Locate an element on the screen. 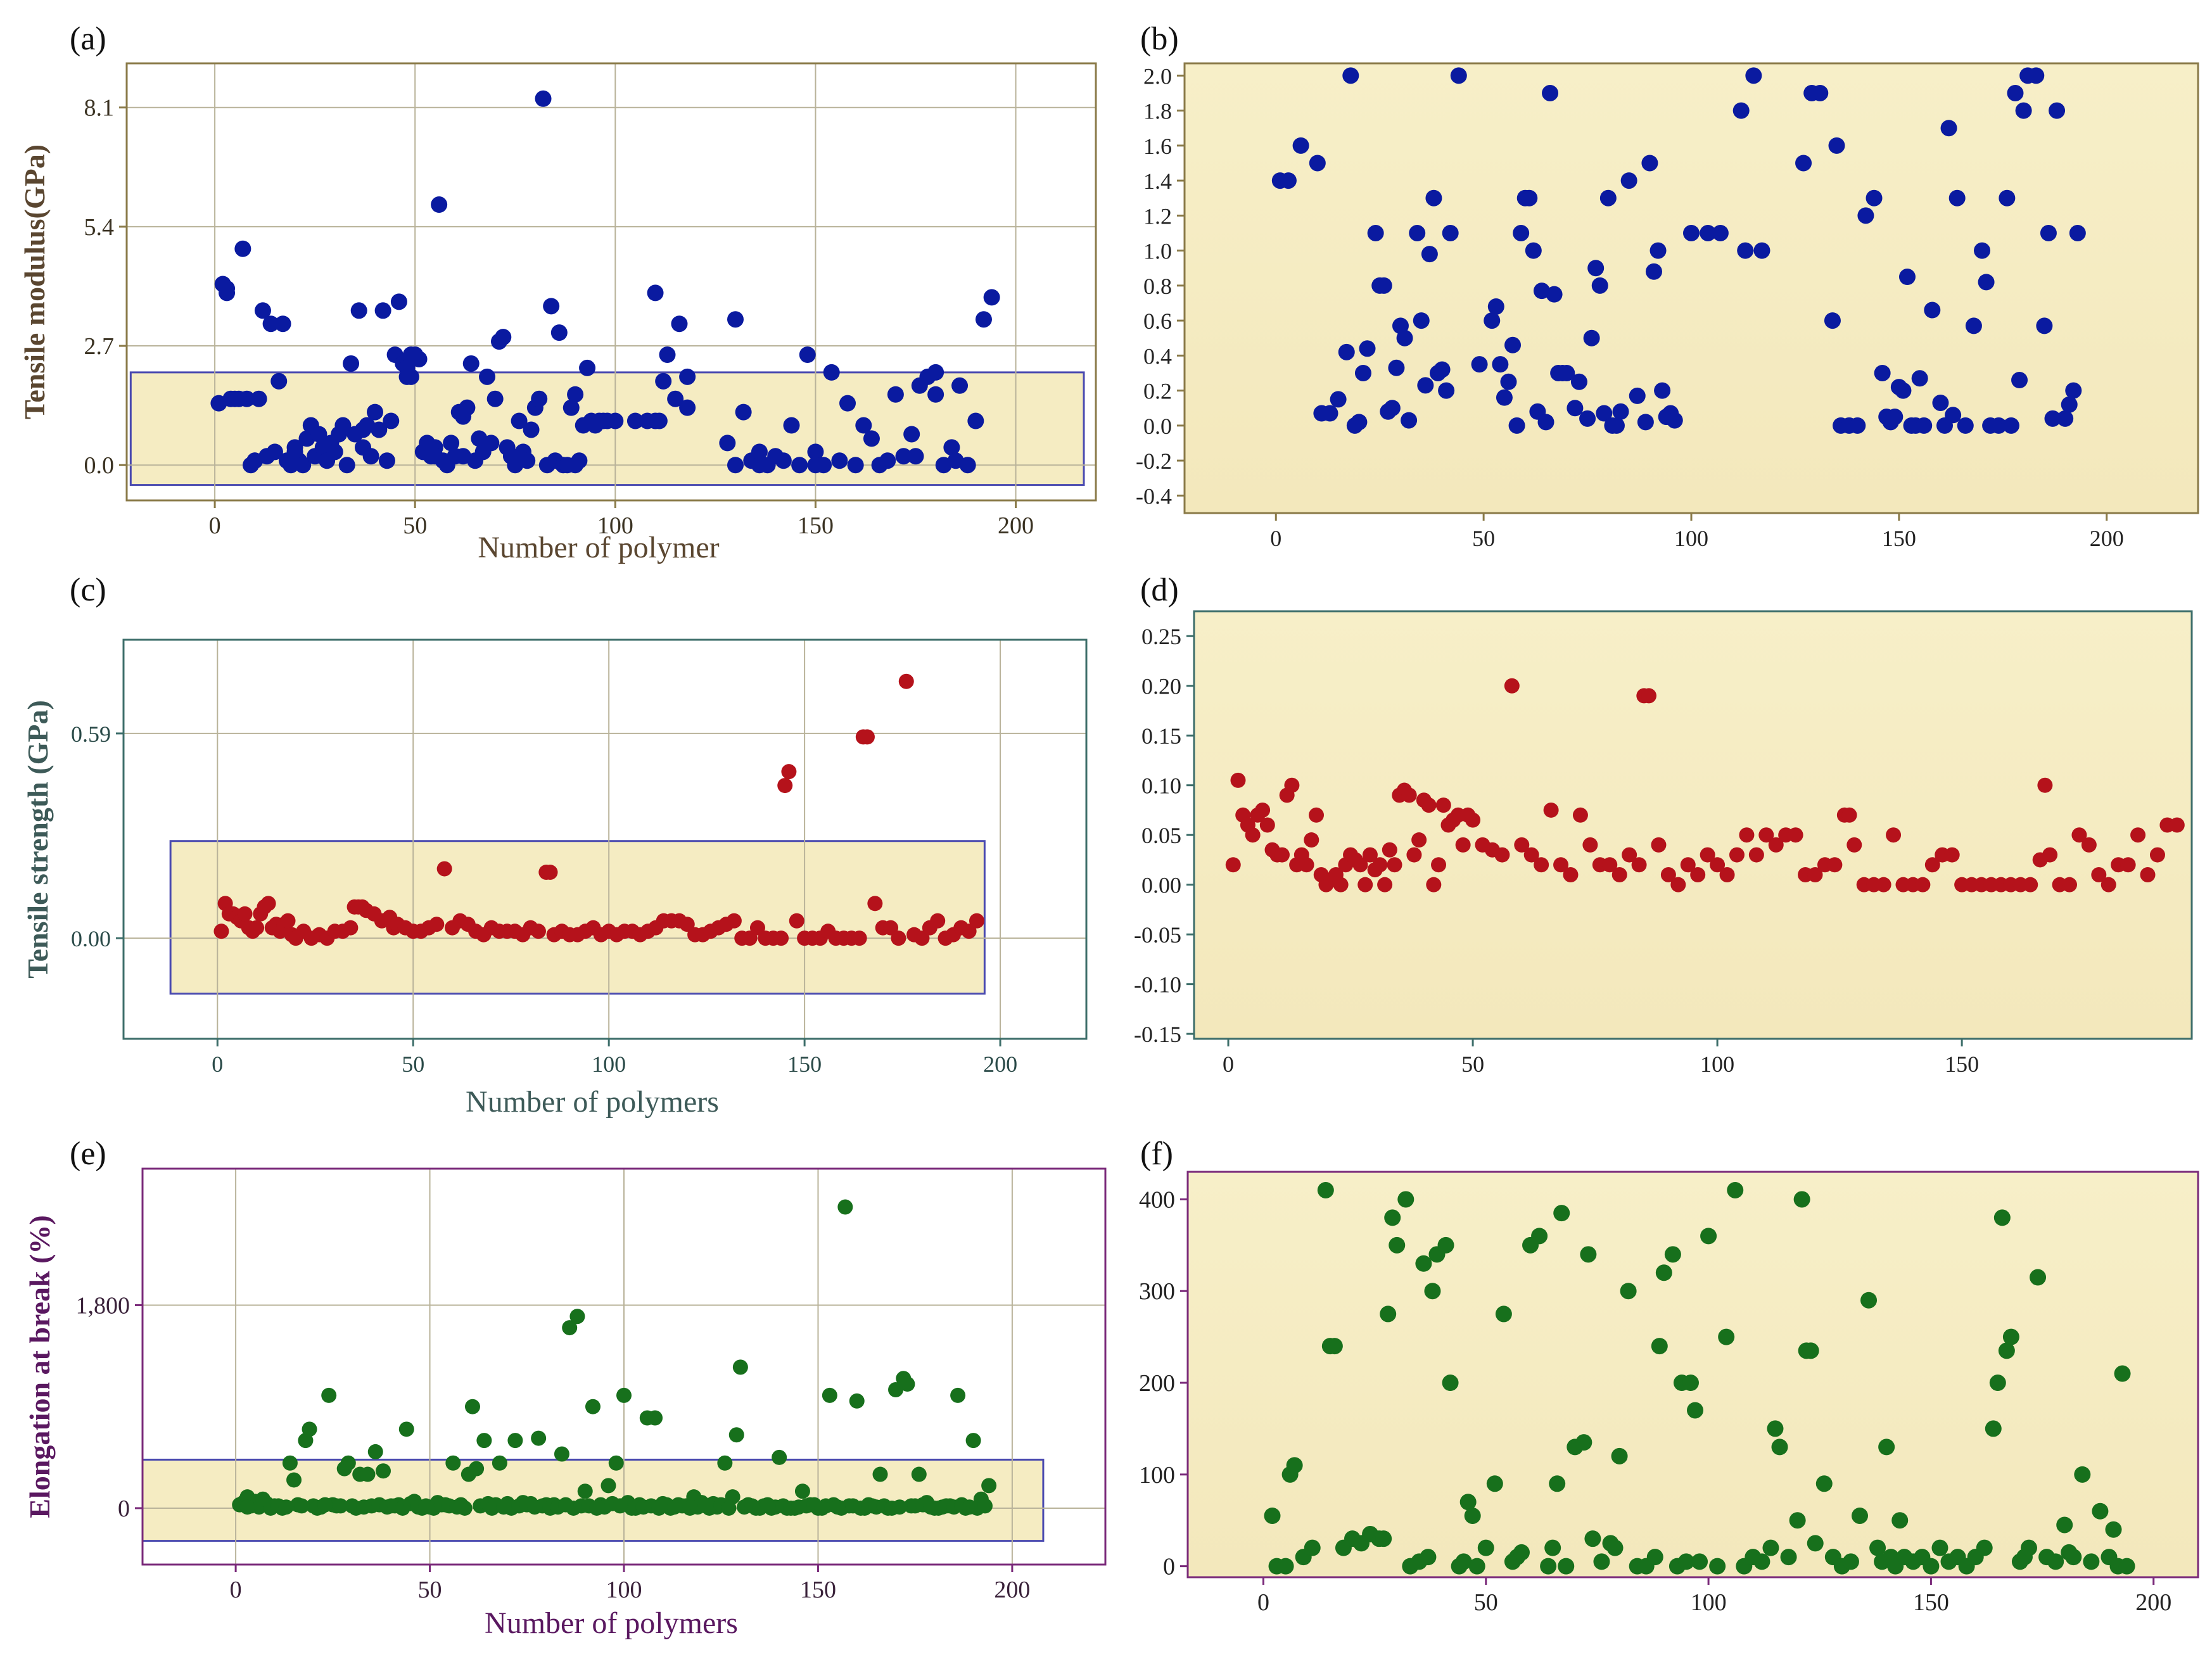 This screenshot has width=2212, height=1664. panel-e-x-tick-label: 0 is located at coordinates (236, 1590).